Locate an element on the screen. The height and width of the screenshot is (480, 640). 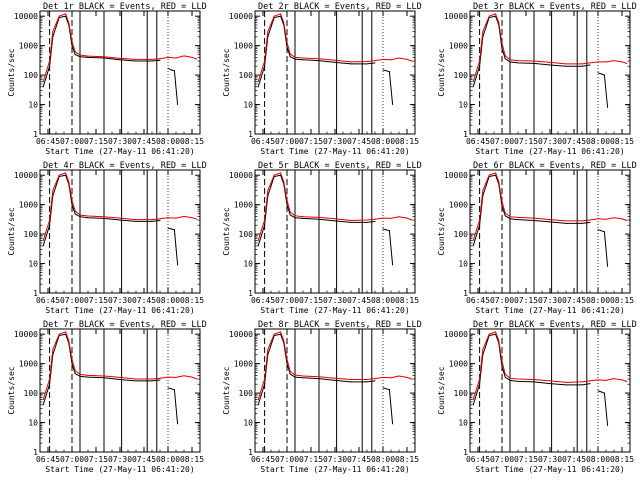
y-tick-label: 1000 is located at coordinates (28, 46).